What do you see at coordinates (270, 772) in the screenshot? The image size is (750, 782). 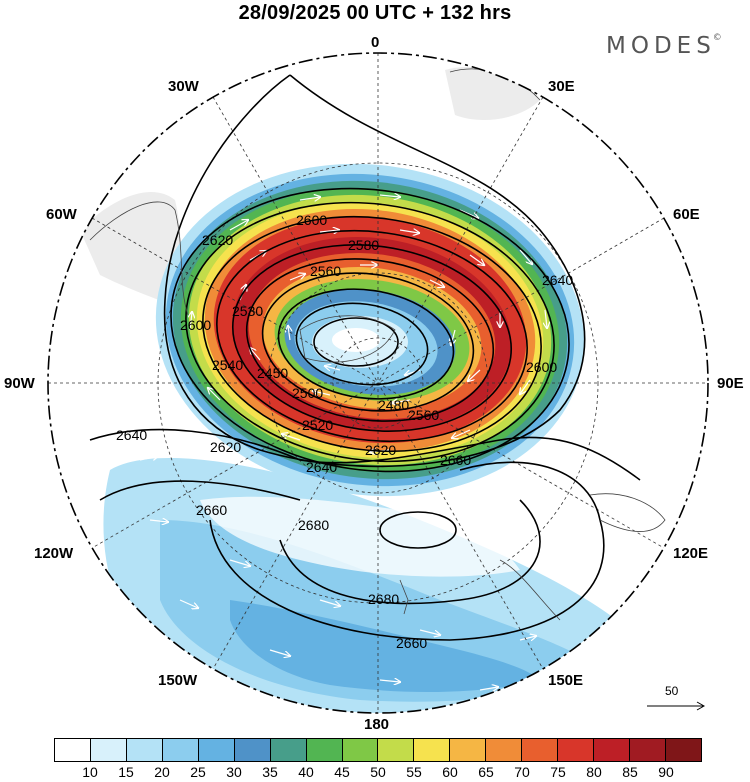 I see `colorbar-tick-label: 35` at bounding box center [270, 772].